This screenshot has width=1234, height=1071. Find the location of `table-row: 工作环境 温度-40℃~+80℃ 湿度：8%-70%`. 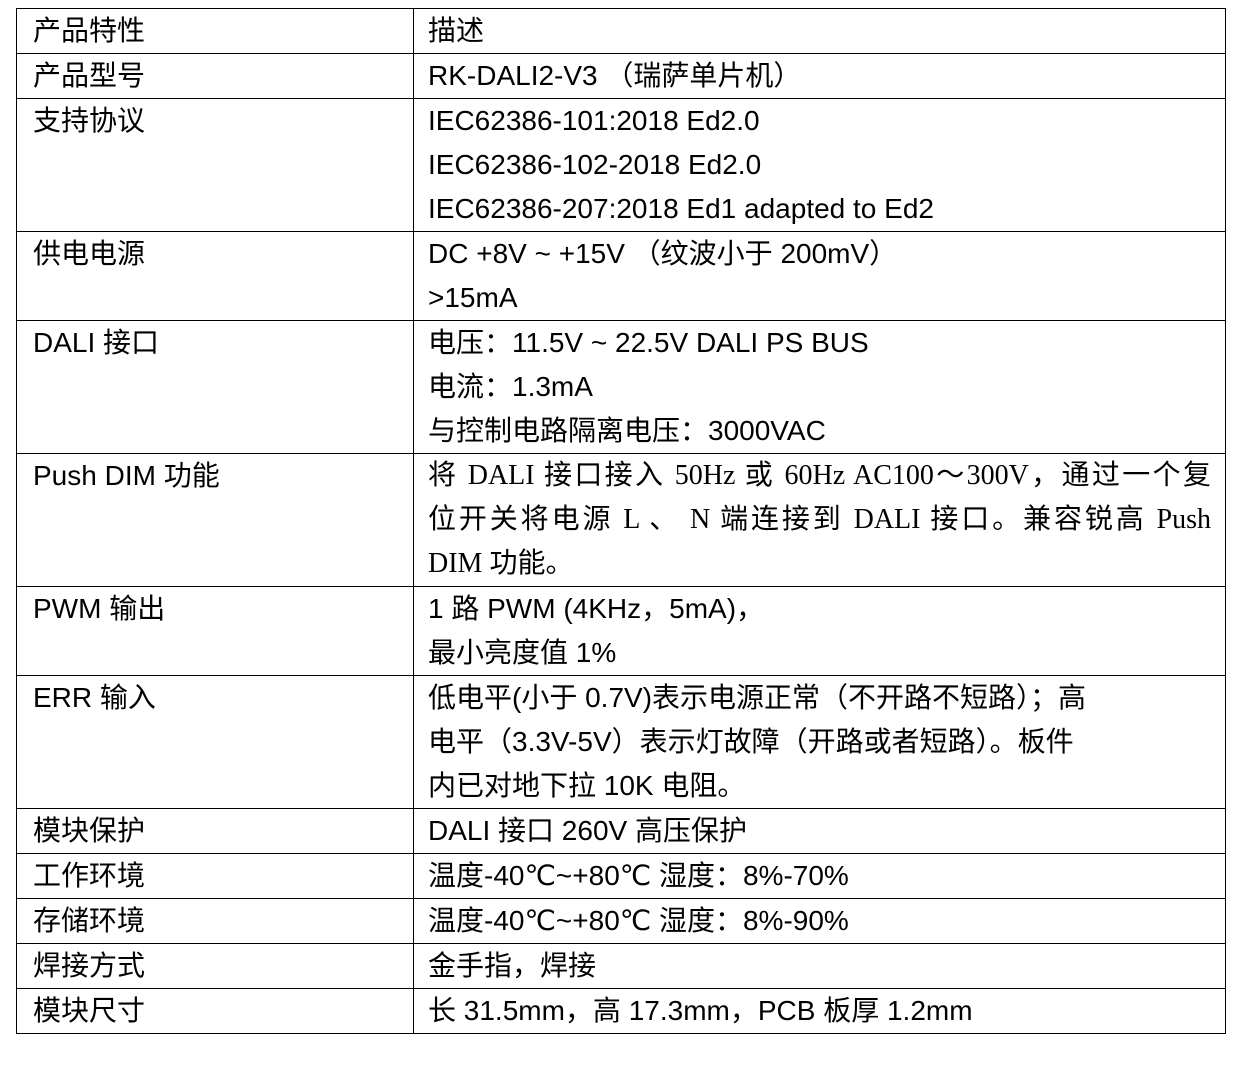

table-row: 工作环境 温度-40℃~+80℃ 湿度：8%-70% is located at coordinates (621, 876).